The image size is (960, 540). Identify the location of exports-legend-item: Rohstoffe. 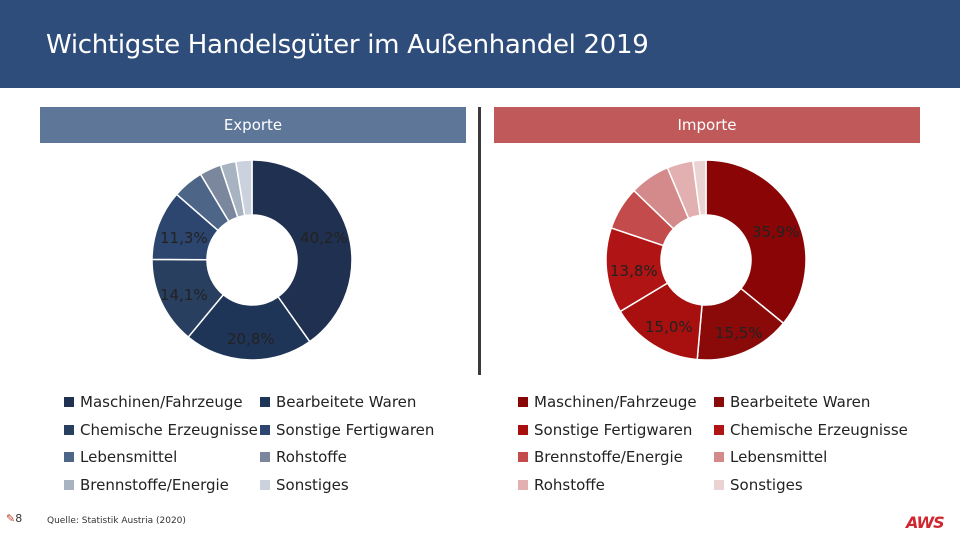
(303, 457).